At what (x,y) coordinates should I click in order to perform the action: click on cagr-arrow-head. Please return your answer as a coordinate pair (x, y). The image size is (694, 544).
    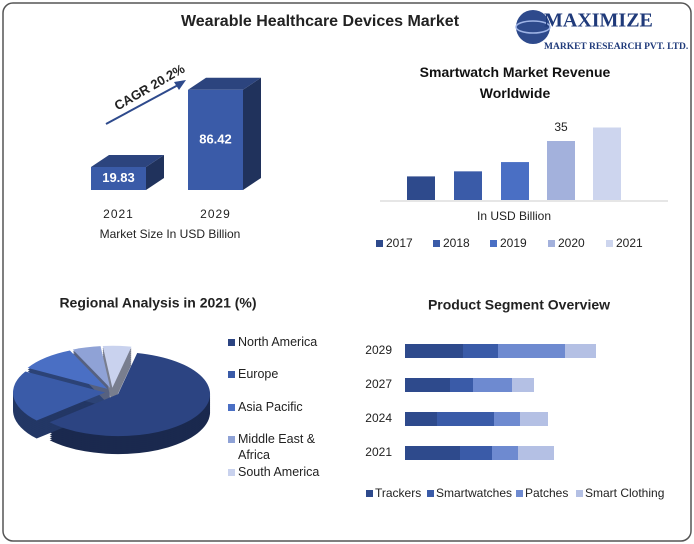
    Looking at the image, I should click on (180, 85).